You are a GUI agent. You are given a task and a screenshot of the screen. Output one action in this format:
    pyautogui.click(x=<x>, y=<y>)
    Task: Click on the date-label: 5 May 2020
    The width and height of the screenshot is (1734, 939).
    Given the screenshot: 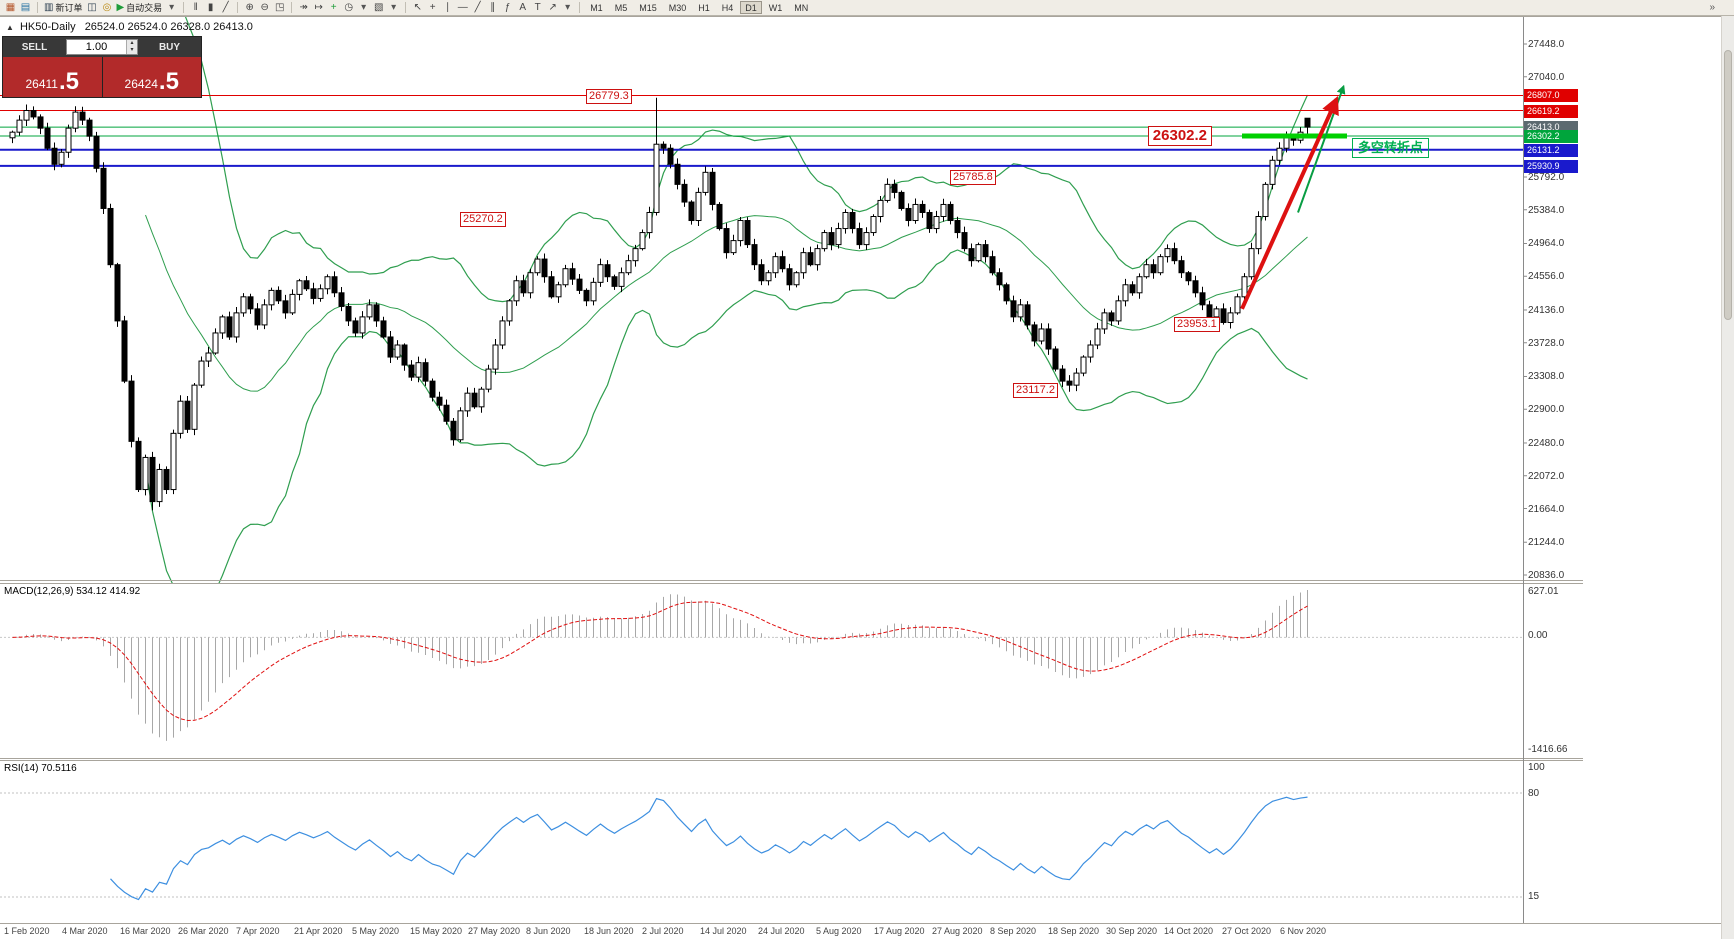 What is the action you would take?
    pyautogui.click(x=376, y=931)
    